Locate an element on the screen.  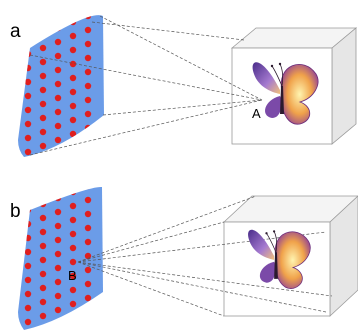
panel-b-label: b is located at coordinates (15, 211).